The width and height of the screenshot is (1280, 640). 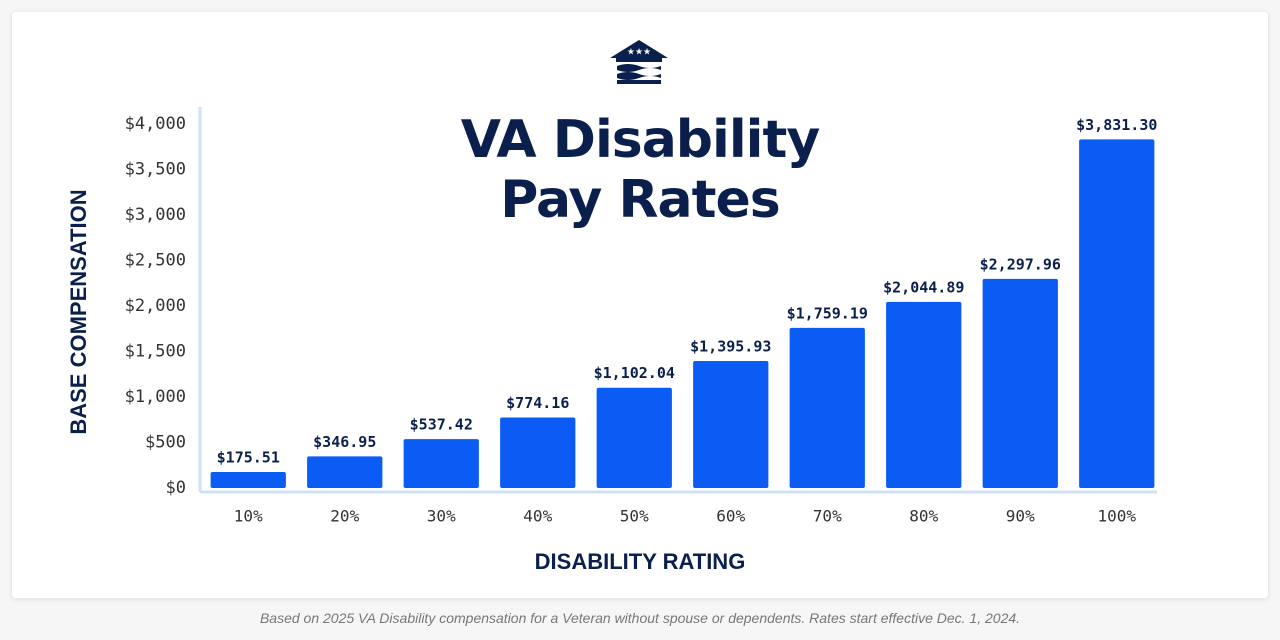 I want to click on value-label: $774.16, so click(x=537, y=403).